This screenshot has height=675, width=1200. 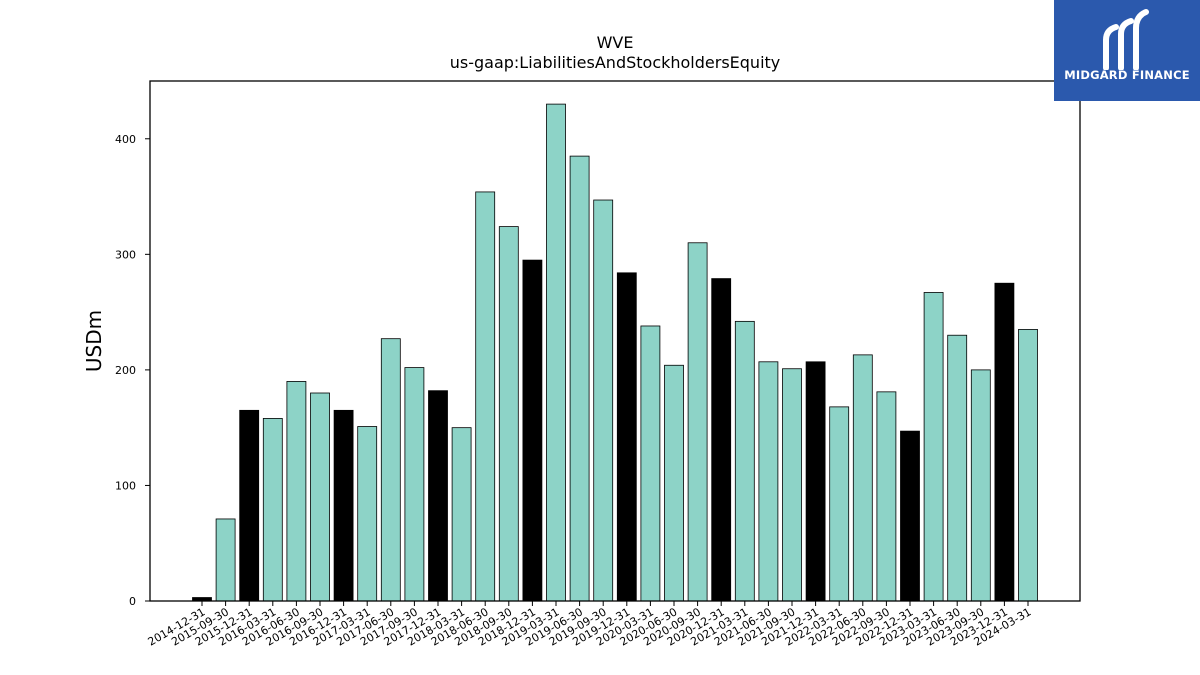 What do you see at coordinates (1127, 75) in the screenshot?
I see `brand-name: MIDGARD FINANCE` at bounding box center [1127, 75].